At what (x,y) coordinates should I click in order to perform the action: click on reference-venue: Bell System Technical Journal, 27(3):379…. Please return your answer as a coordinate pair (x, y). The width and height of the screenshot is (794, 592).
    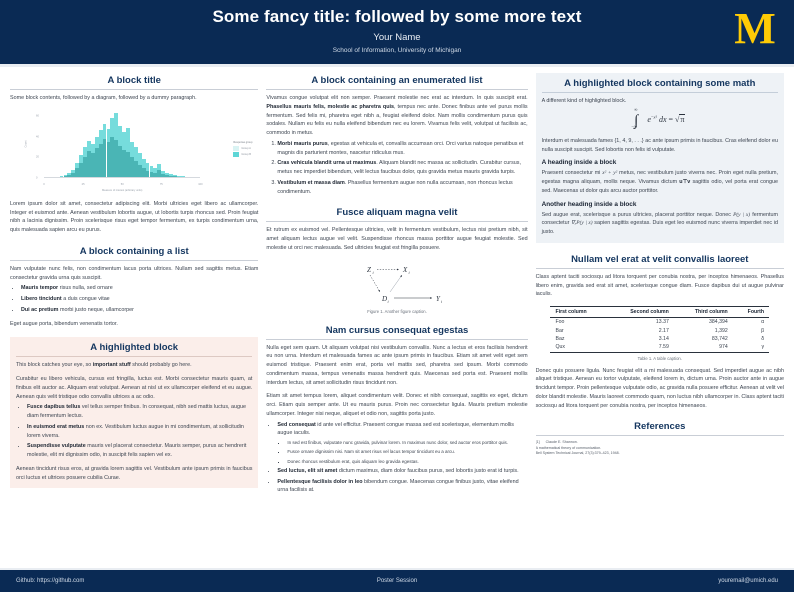
    Looking at the image, I should click on (577, 453).